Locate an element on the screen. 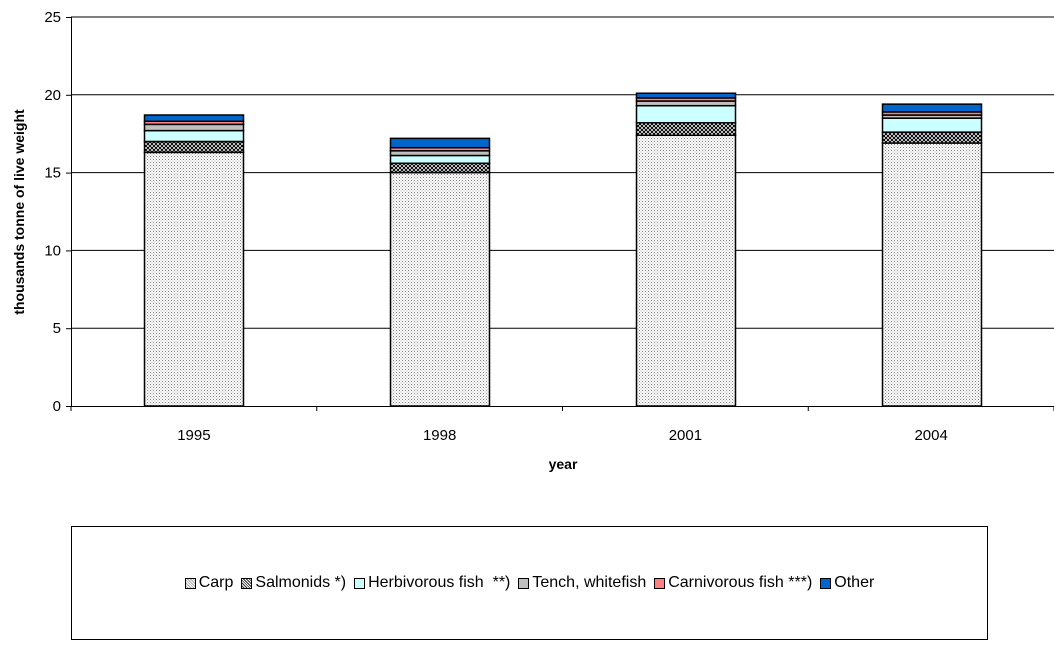  y-tick-label-25: 25 is located at coordinates (52, 17).